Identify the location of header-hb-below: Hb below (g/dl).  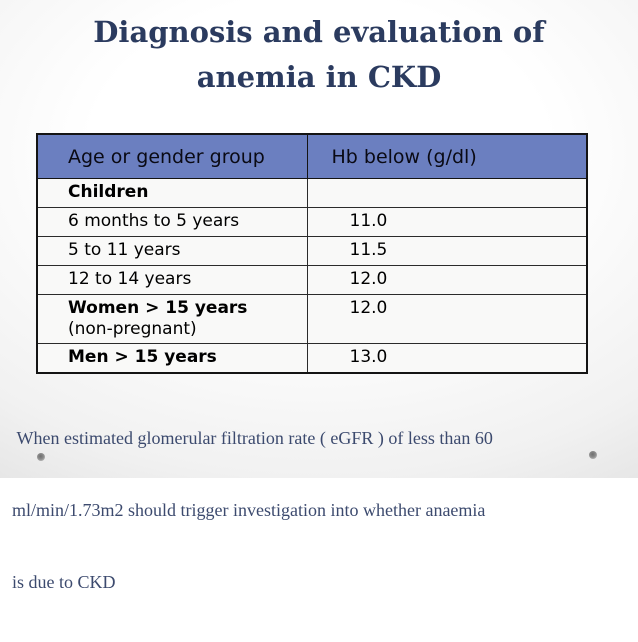
(447, 156).